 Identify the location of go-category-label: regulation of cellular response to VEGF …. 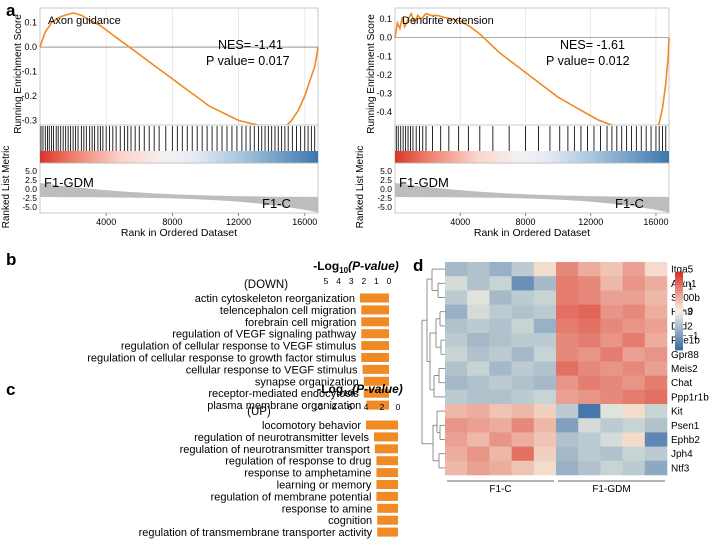
(239, 347).